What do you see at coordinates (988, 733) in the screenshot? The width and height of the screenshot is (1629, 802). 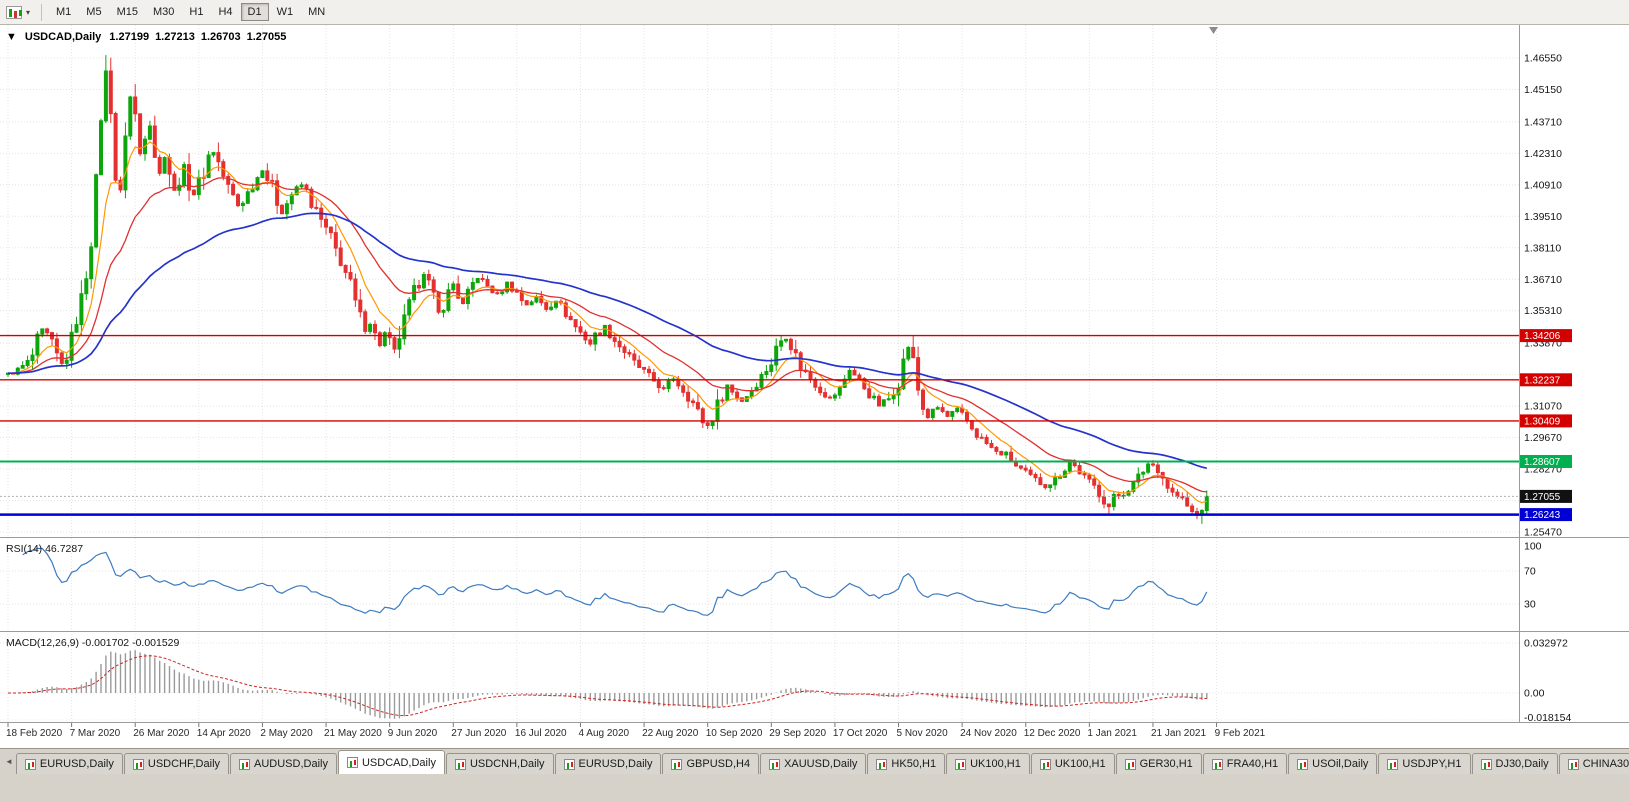 I see `date-label: 24 Nov 2020` at bounding box center [988, 733].